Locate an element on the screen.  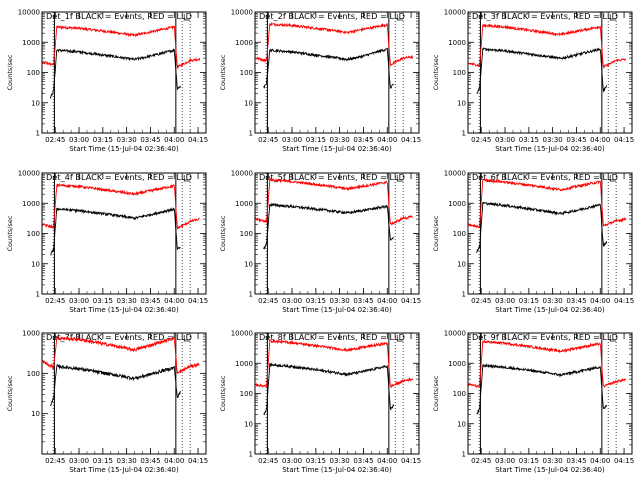
chart-title: Det_9f BLACK = Events, RED = LLD is located at coordinates (545, 337).